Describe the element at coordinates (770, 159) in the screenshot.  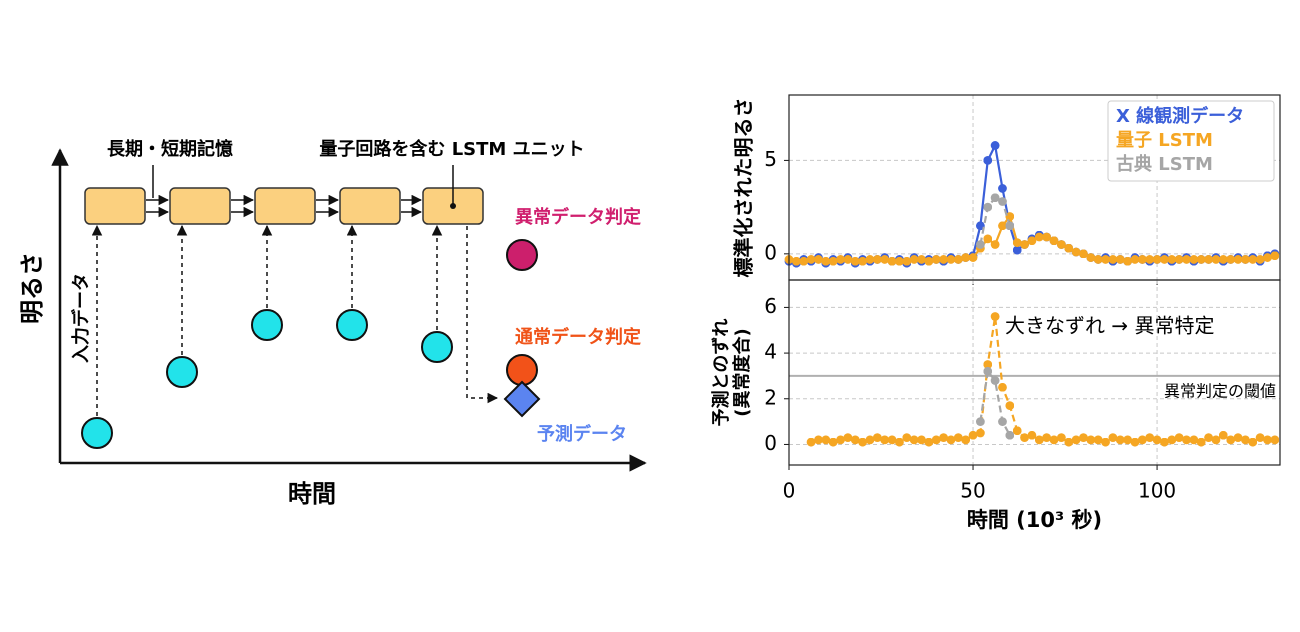
I see `y-tick-label: 5` at that location.